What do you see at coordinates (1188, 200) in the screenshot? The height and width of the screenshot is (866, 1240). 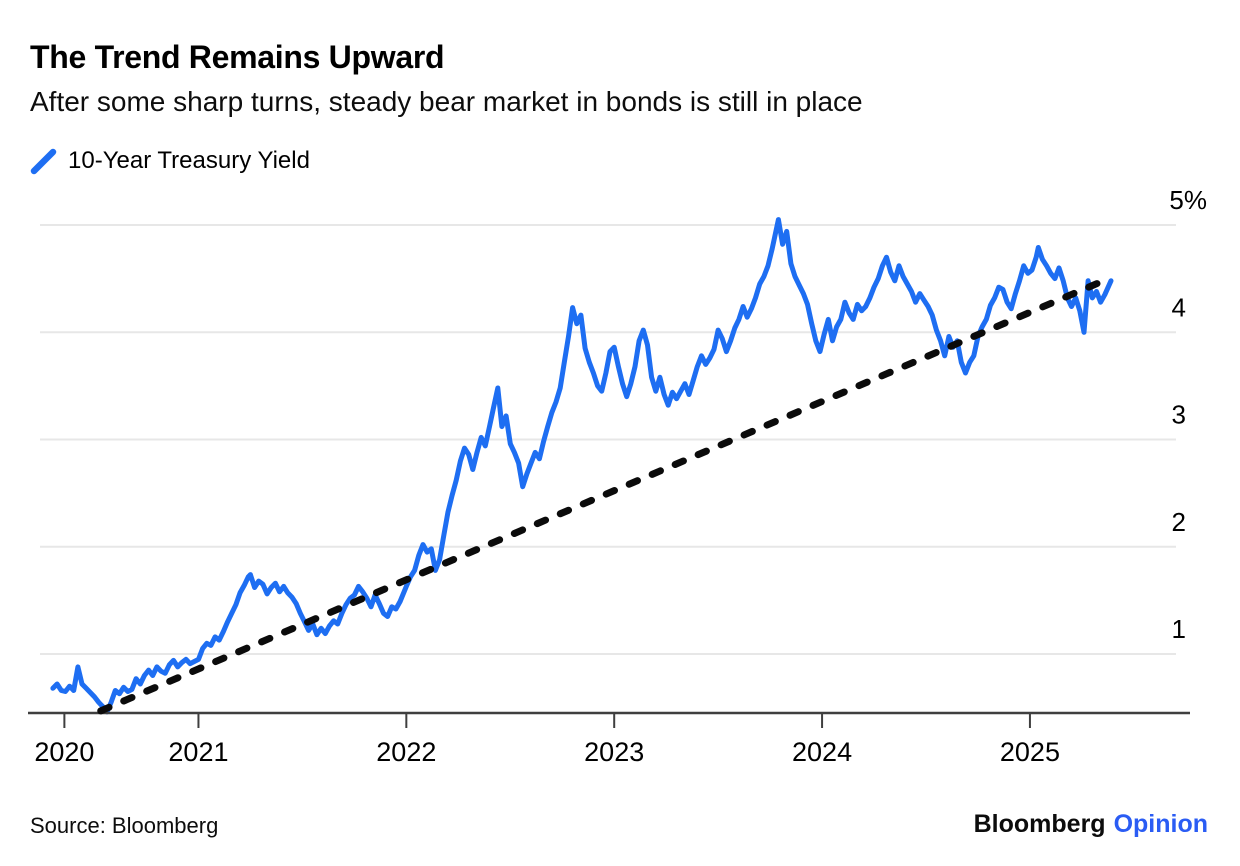 I see `y-tick-label: 5%` at bounding box center [1188, 200].